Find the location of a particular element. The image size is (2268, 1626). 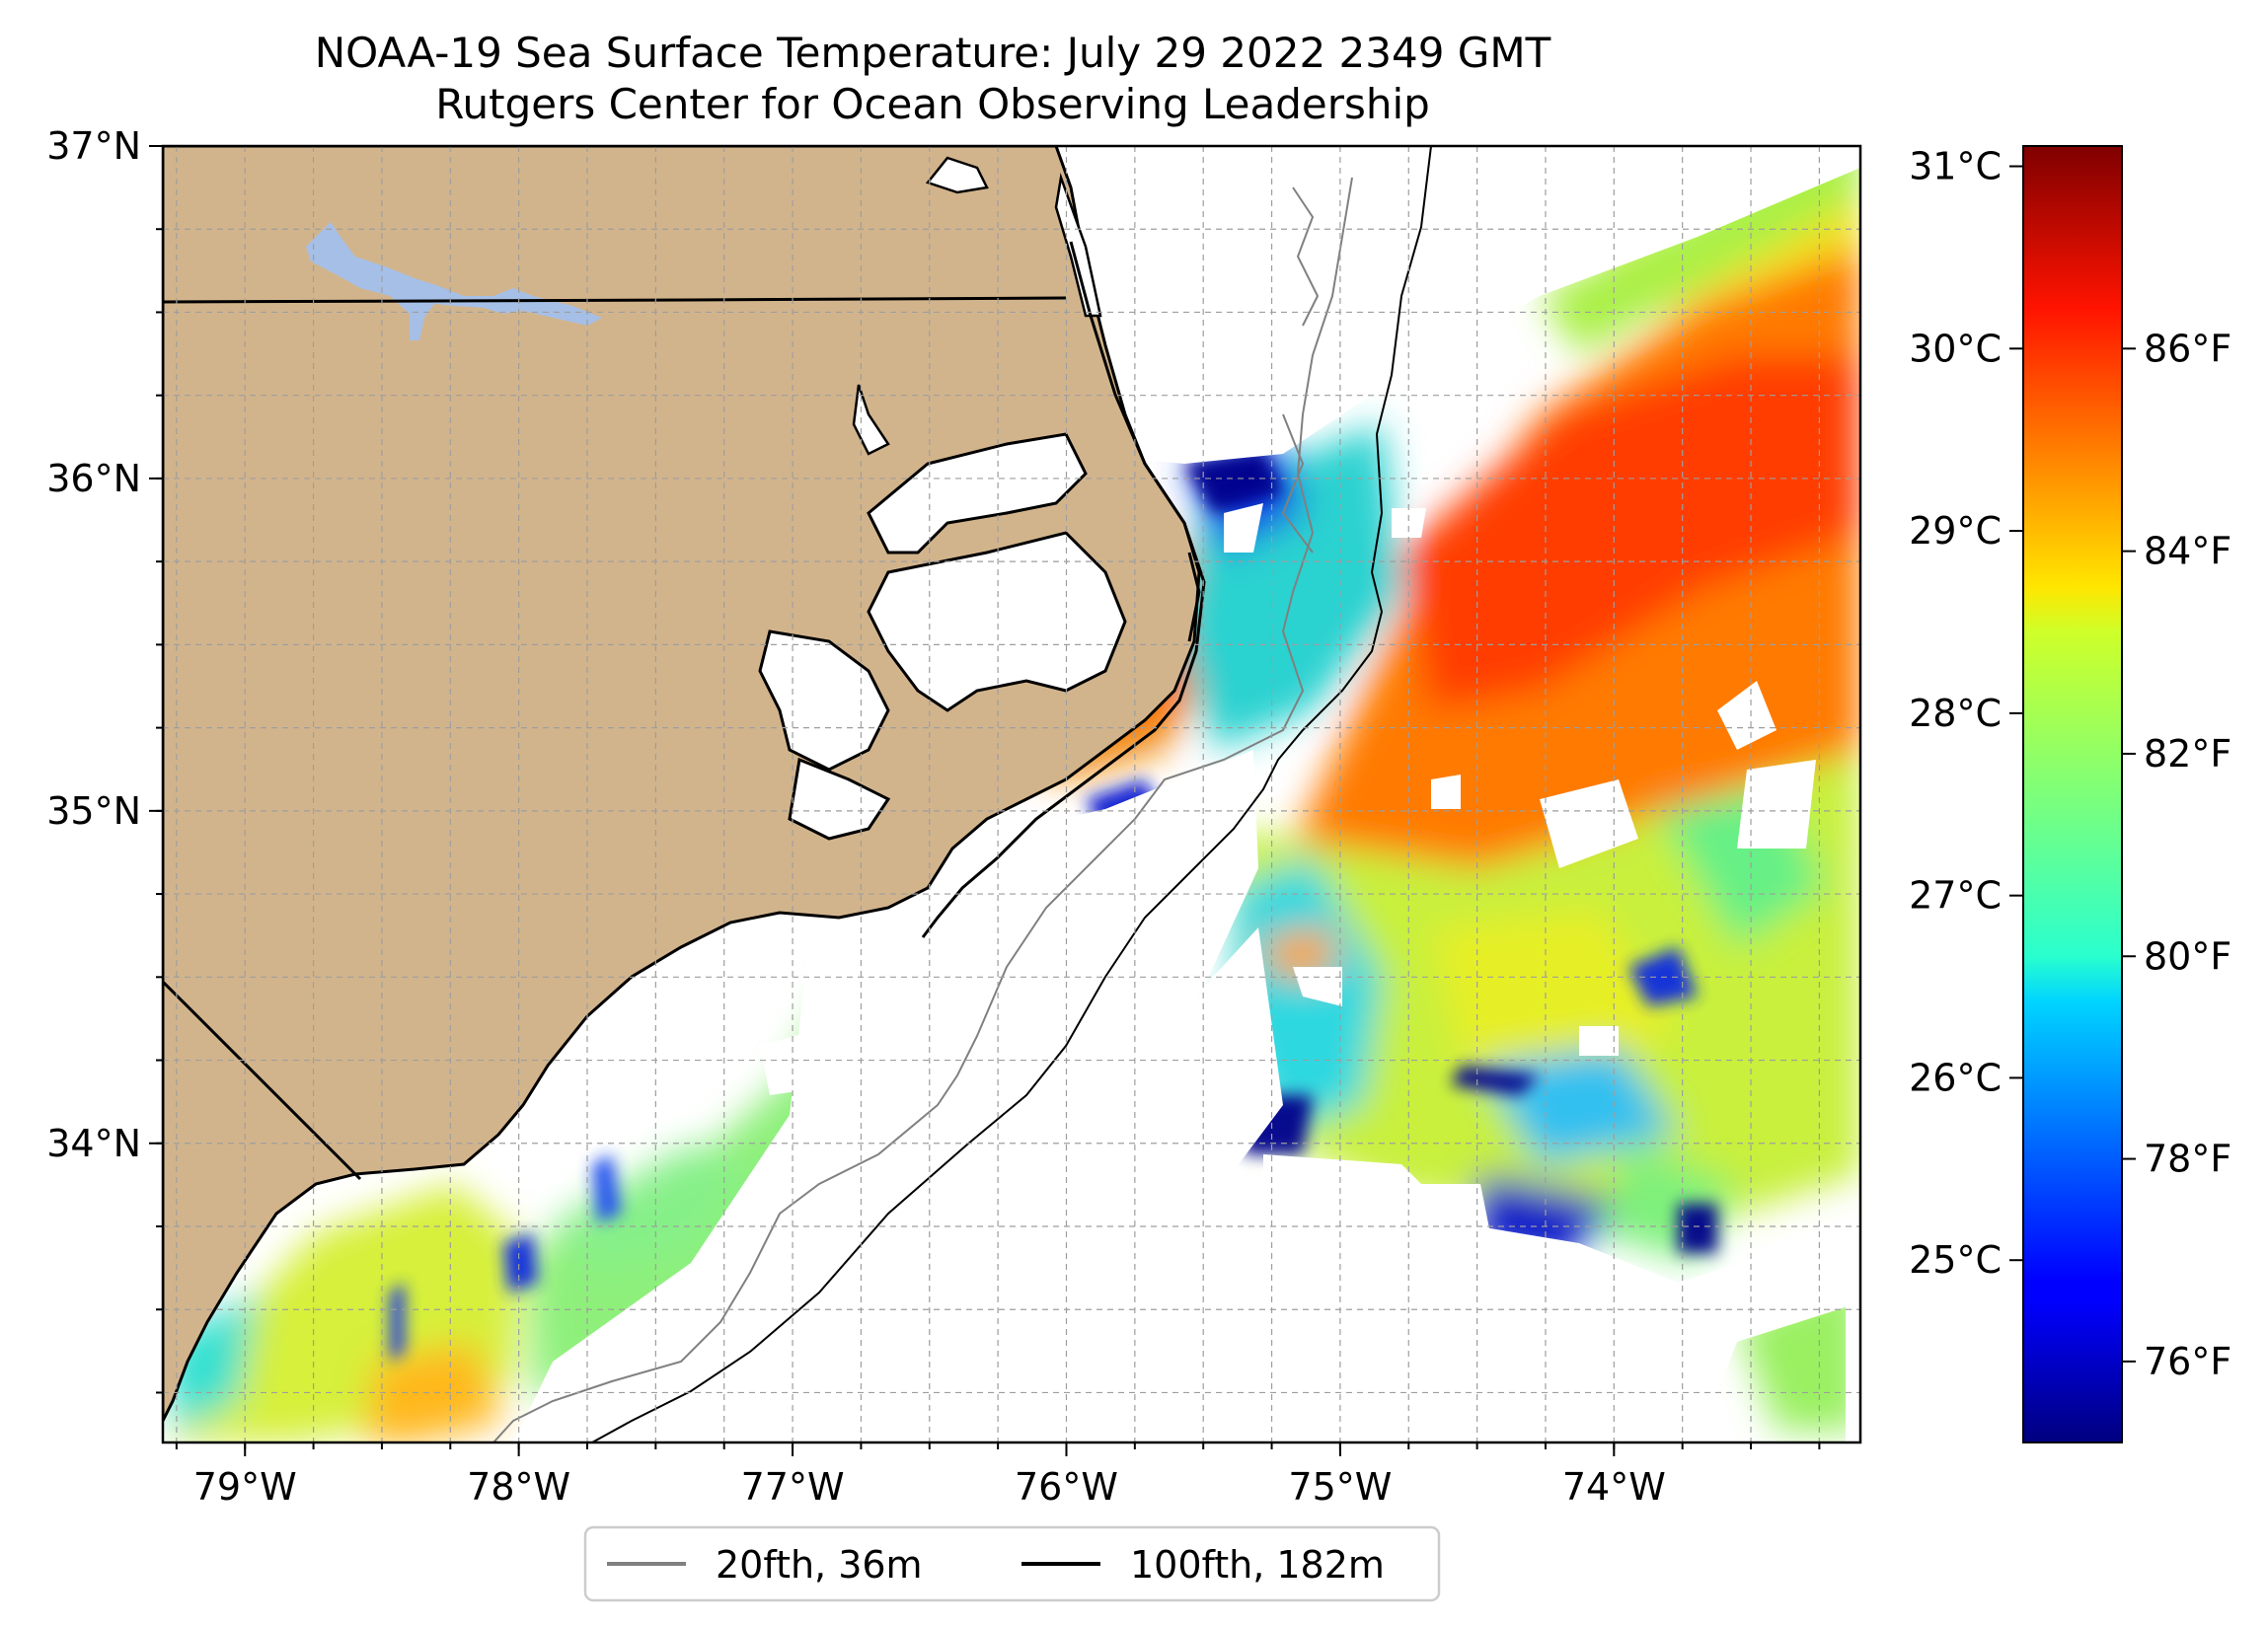

x-tick-label: 77°W is located at coordinates (793, 1487).